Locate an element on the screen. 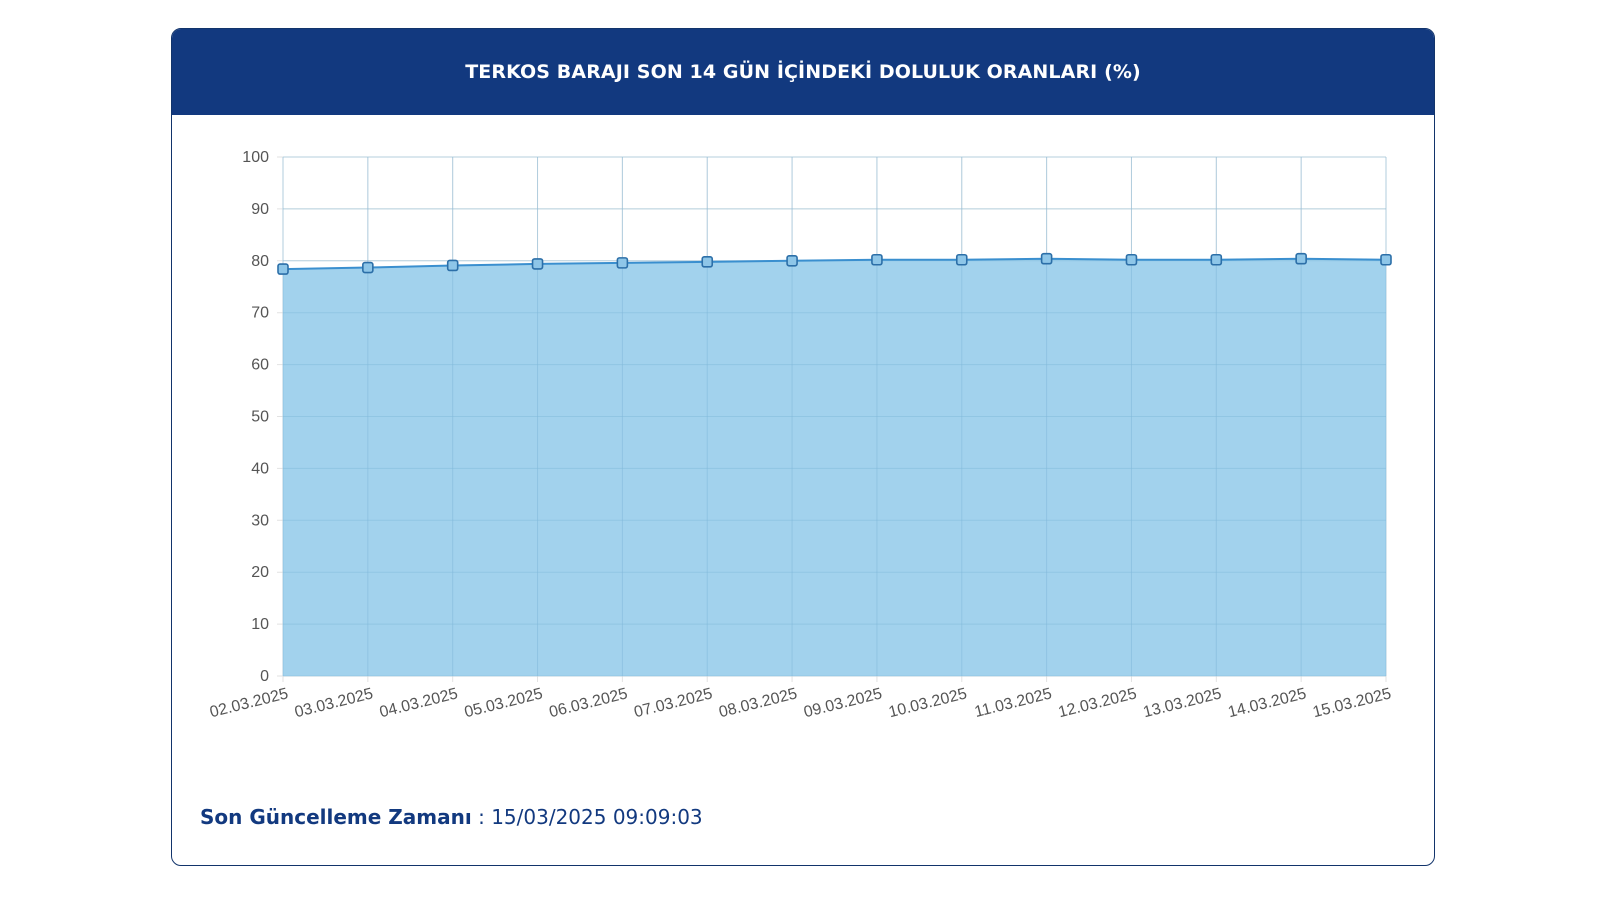  y-tick-label: 70 is located at coordinates (260, 313).